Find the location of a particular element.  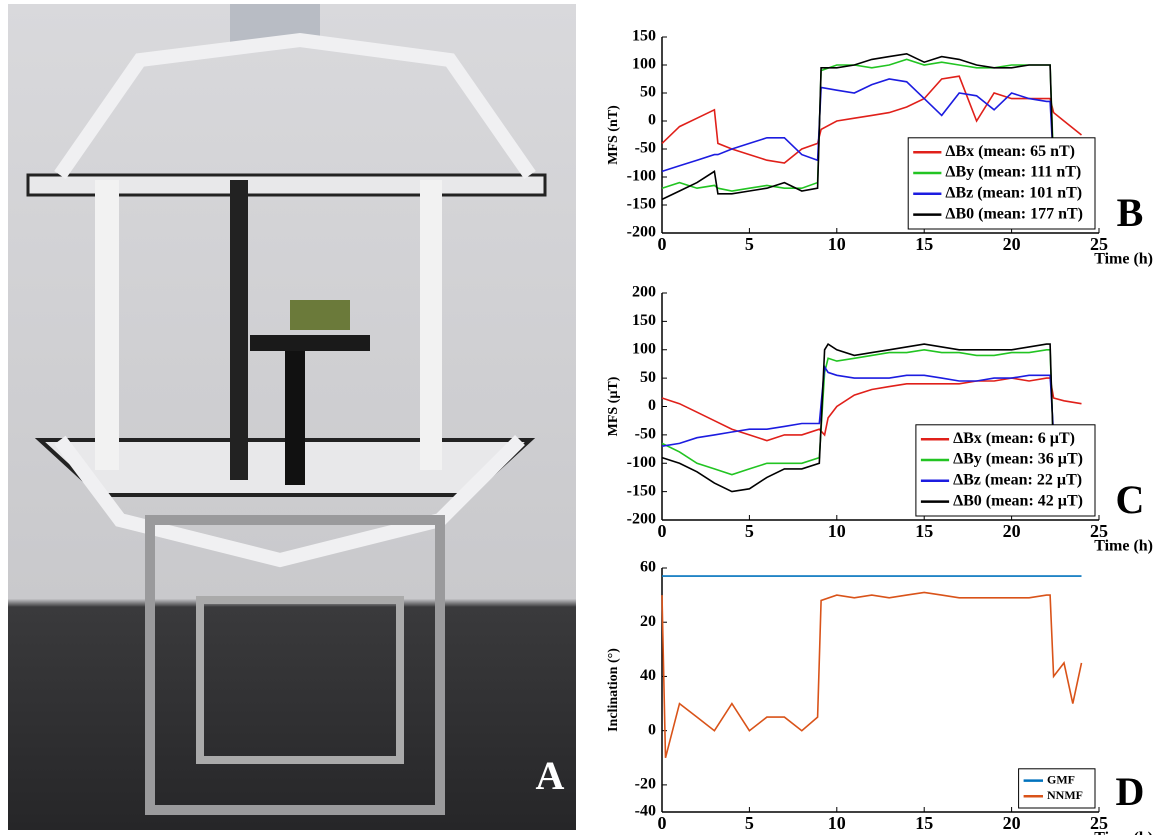

legend-label: ΔBy (mean: 111 nT) is located at coordinates (1013, 172).